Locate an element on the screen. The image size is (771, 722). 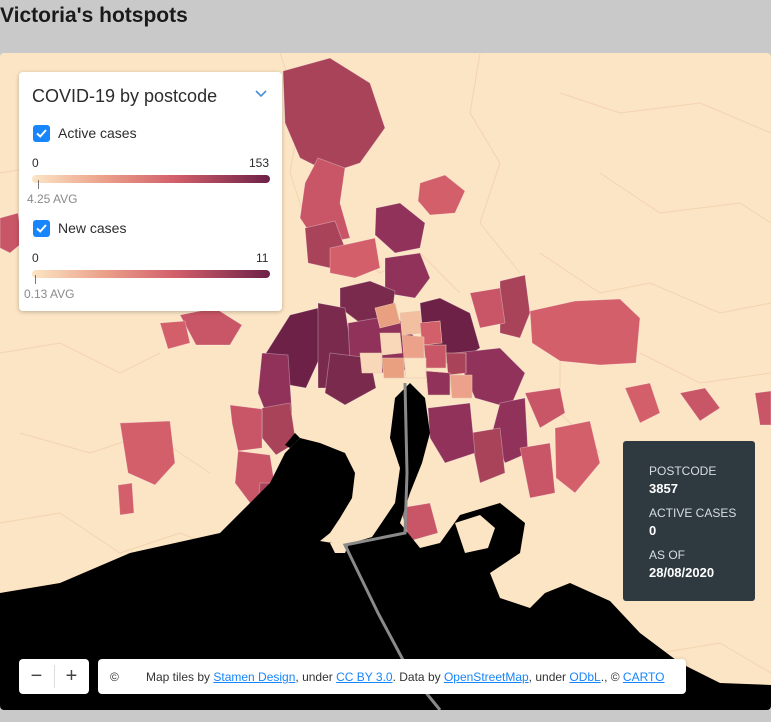
legend-title: COVID-19 by postcode is located at coordinates (125, 96).